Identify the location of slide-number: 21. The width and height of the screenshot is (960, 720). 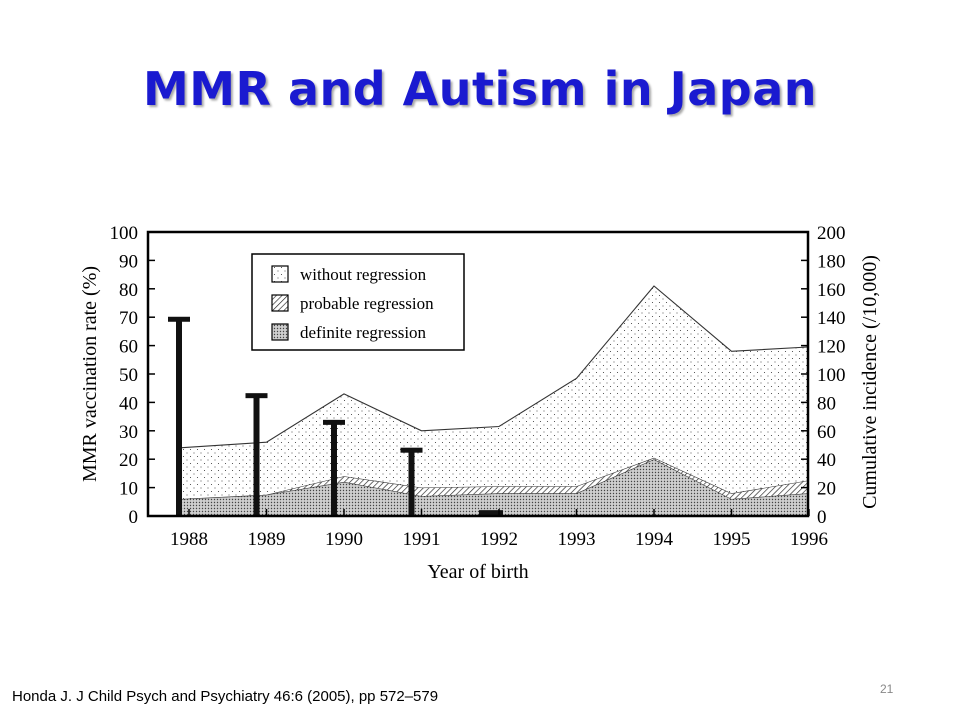
(887, 689).